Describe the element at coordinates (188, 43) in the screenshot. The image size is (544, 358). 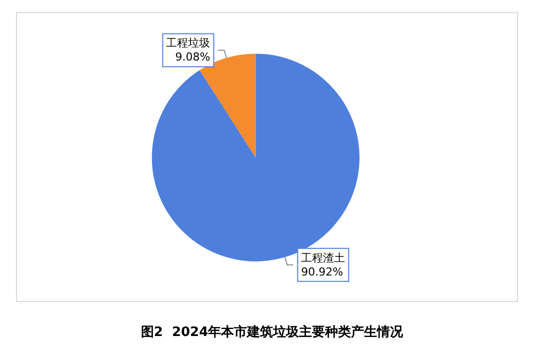
I see `slice-label: 工程垃圾` at that location.